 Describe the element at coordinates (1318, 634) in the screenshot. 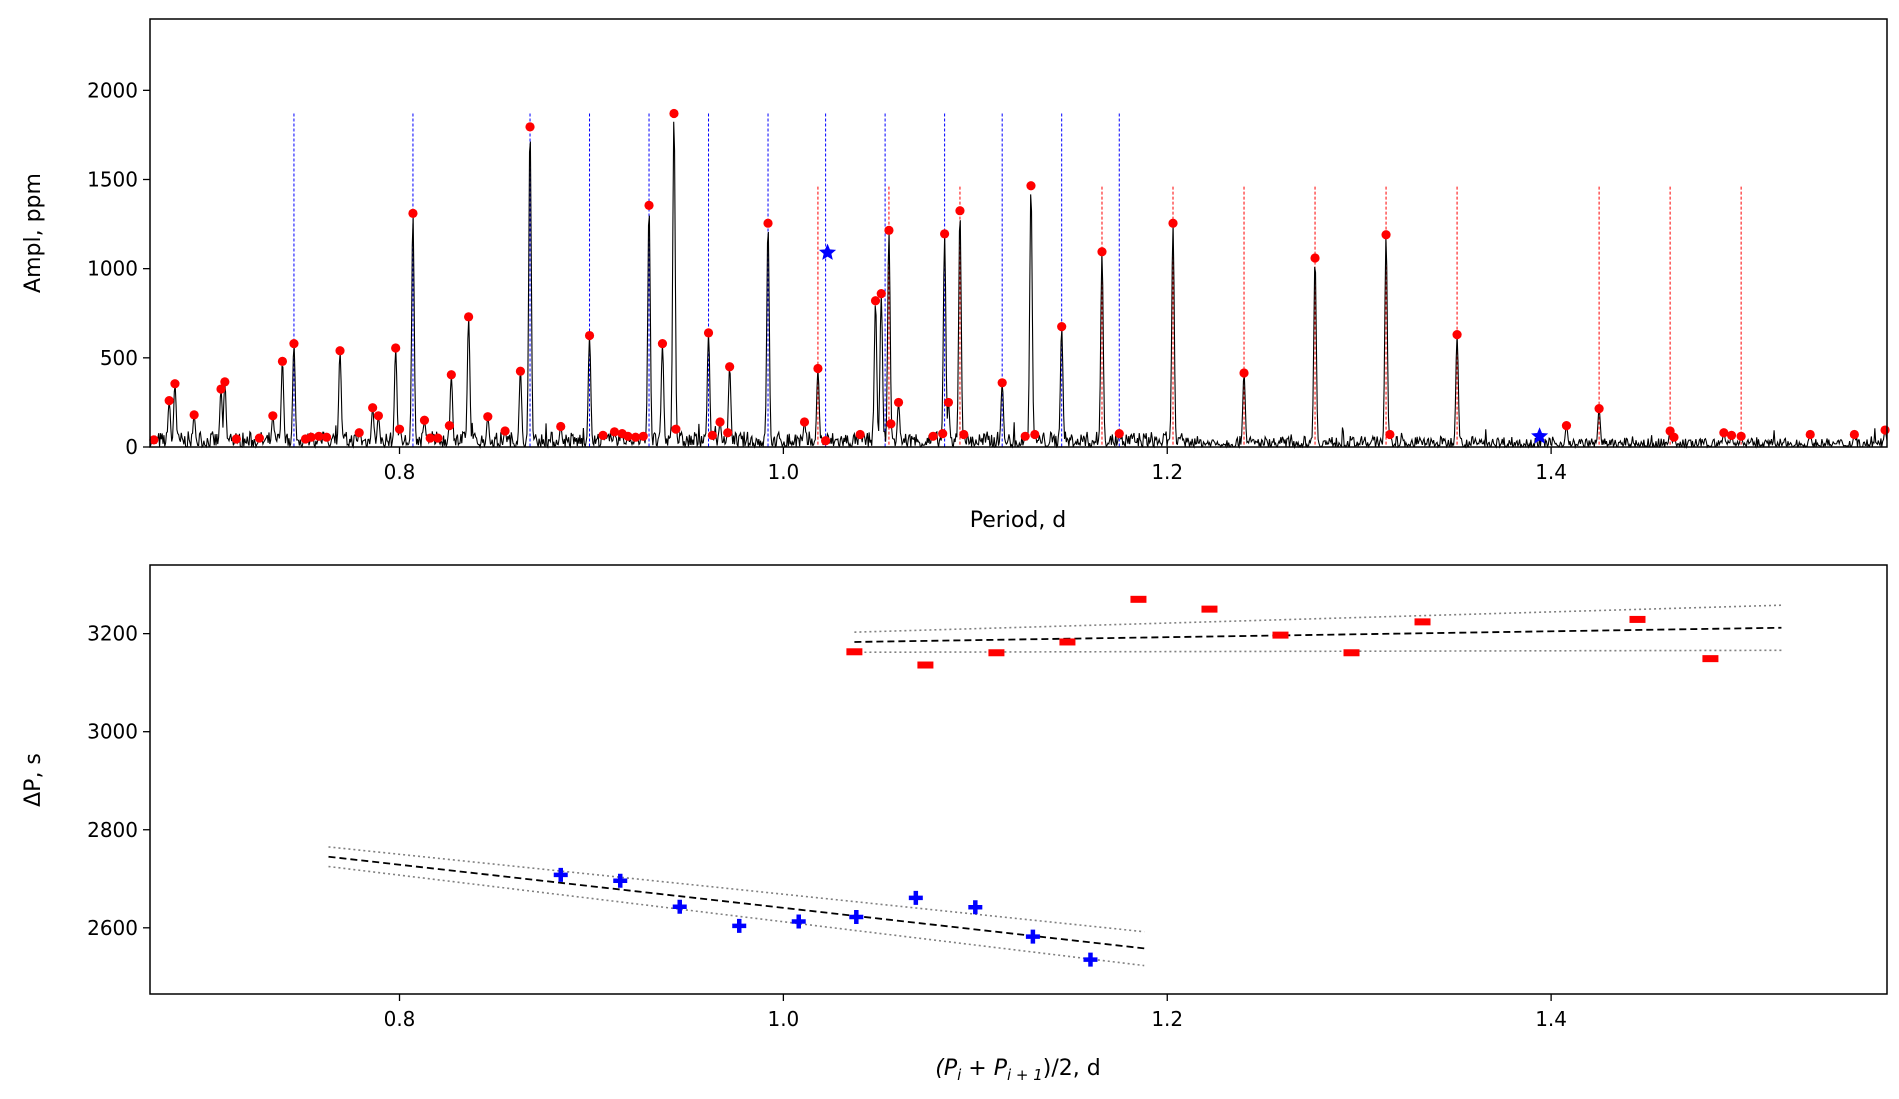

I see `red-series-fit-line` at that location.